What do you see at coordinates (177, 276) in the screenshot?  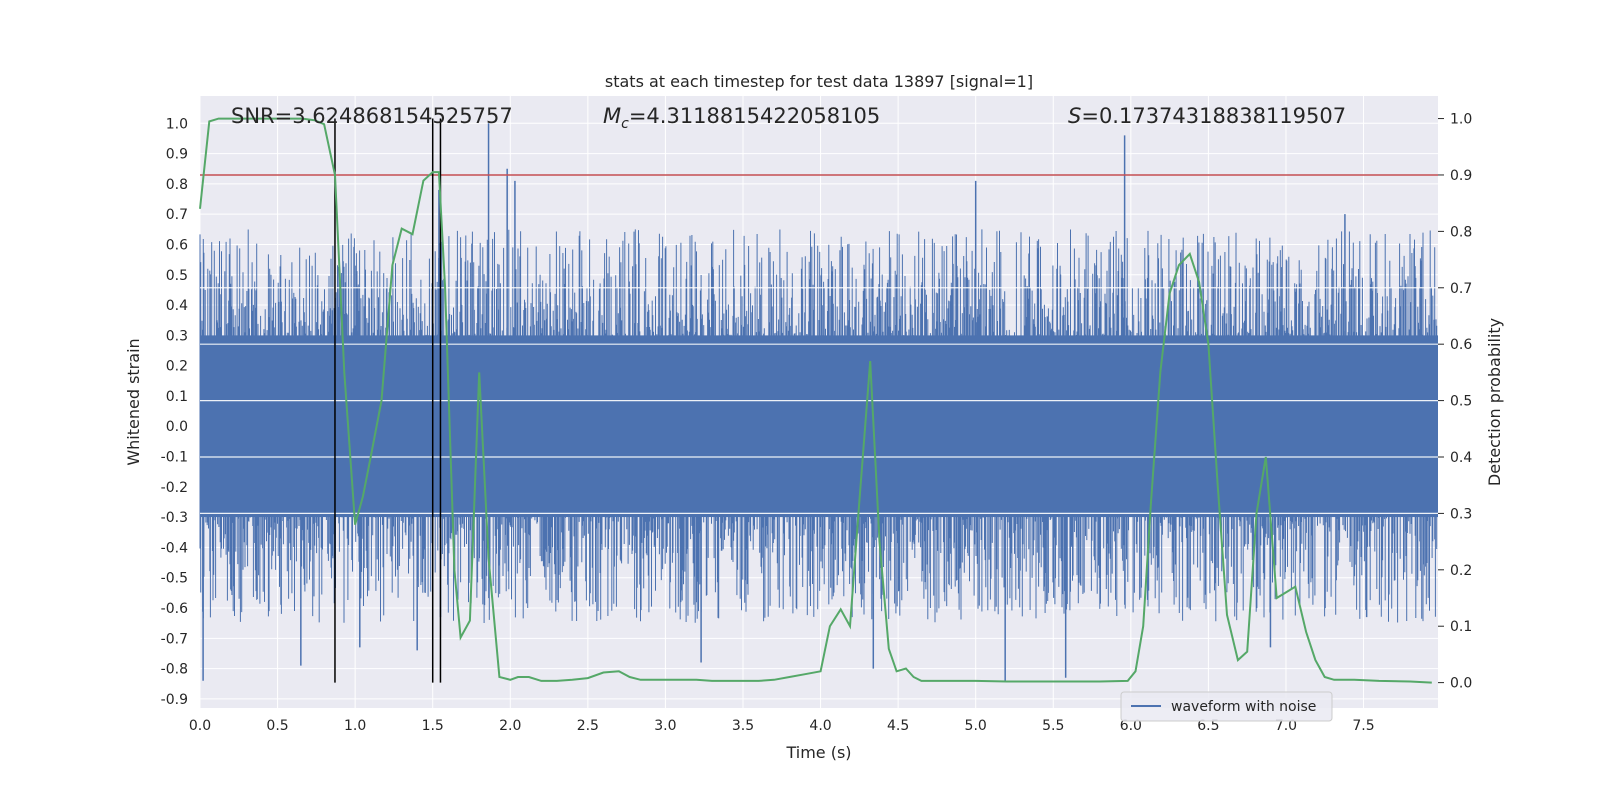 I see `y-tick-label: 0.5` at bounding box center [177, 276].